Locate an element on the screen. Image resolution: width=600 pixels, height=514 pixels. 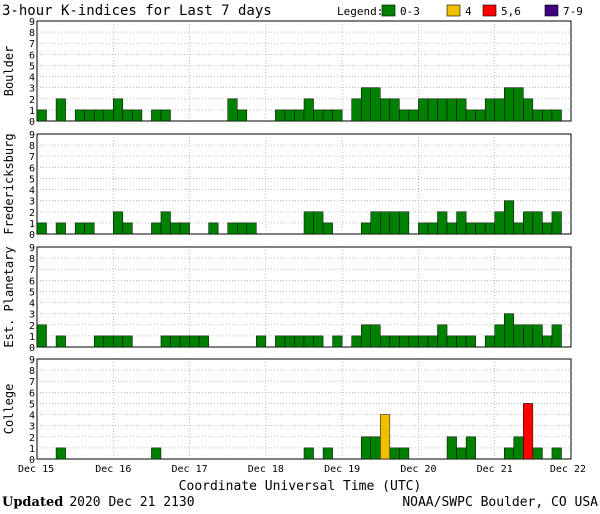
x-tick-label: Dec 18 is located at coordinates (266, 469).